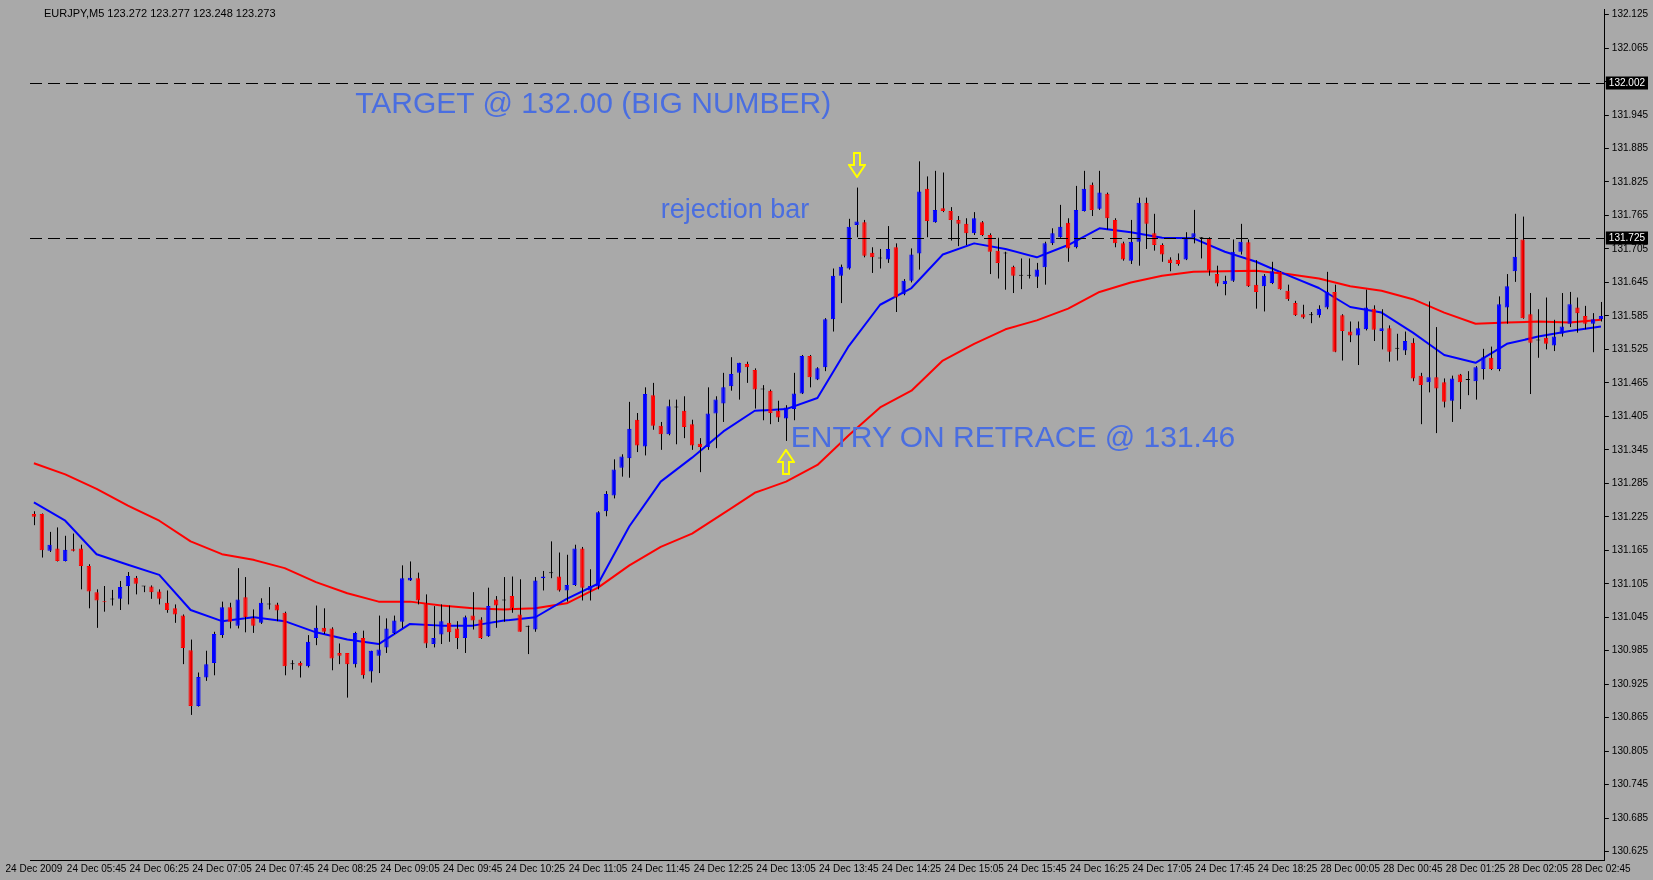  I want to click on chart-title: EURJPY,M5 123.272 123.277 123.248 123.273, so click(160, 12).